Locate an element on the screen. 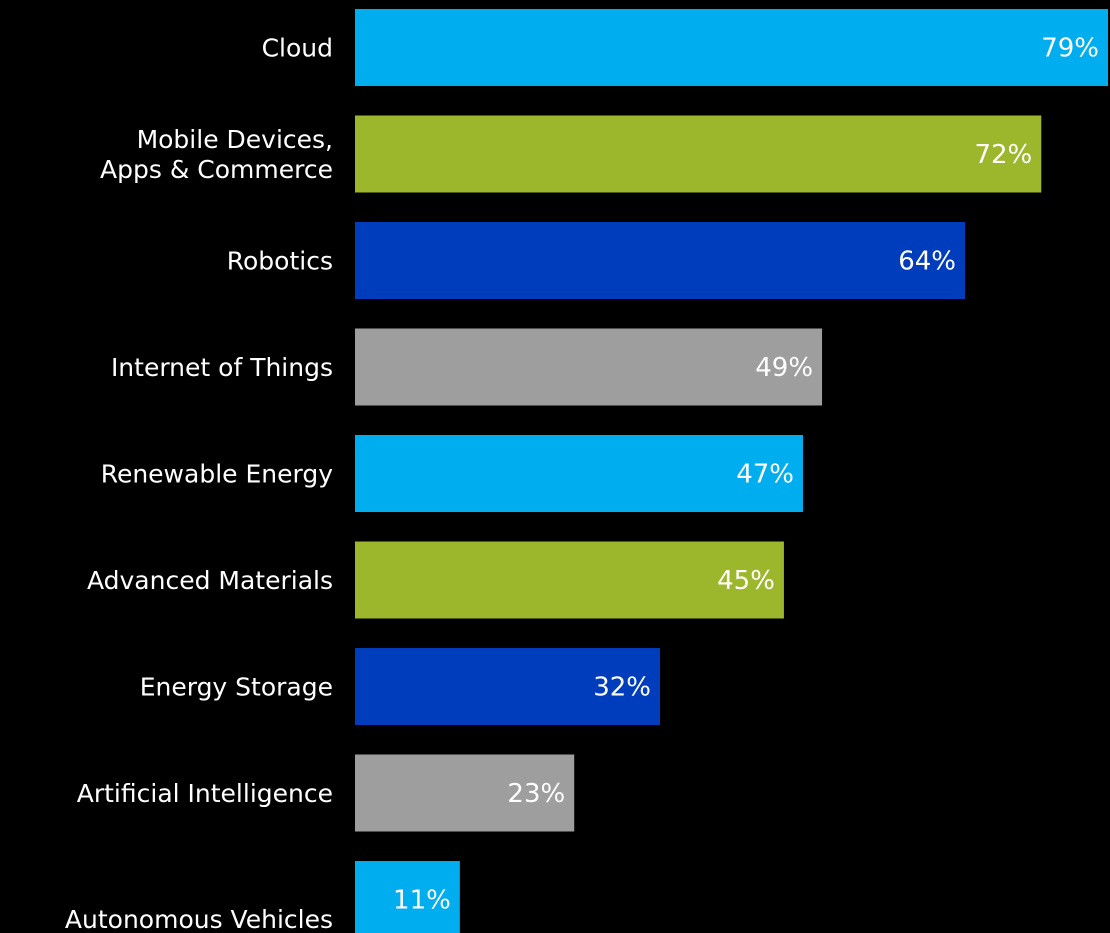  bar-internet-of-things is located at coordinates (589, 367).